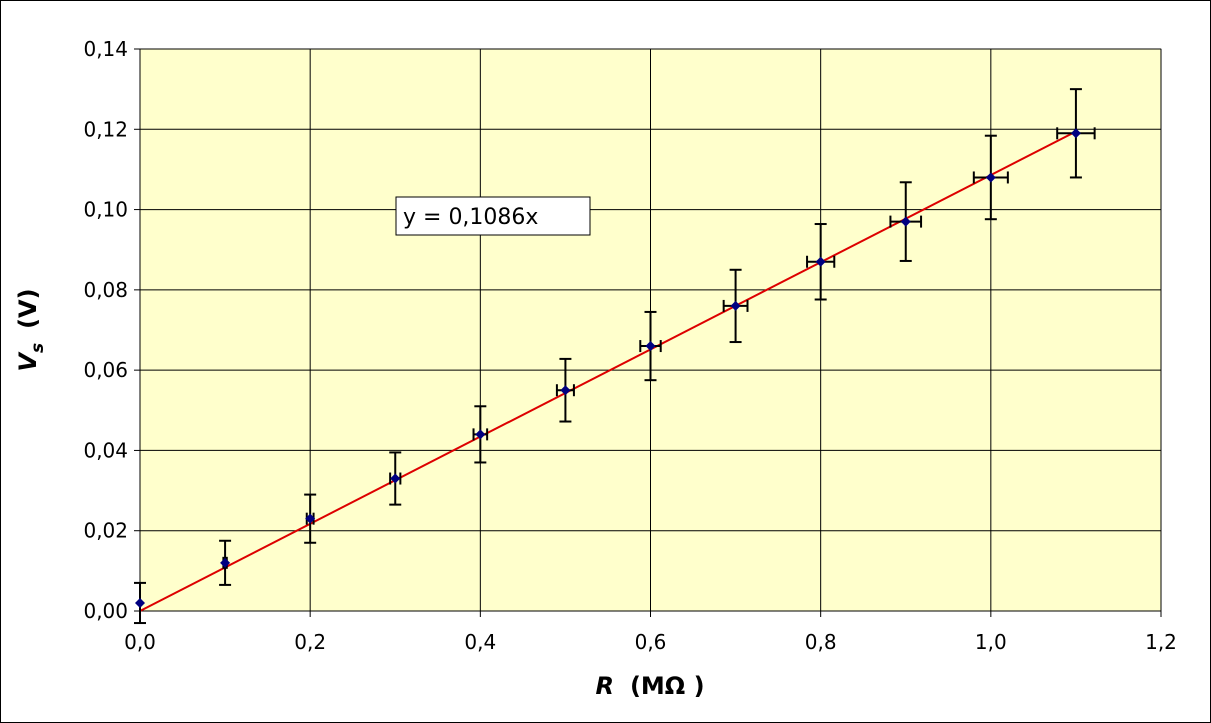 This screenshot has height=723, width=1211. Describe the element at coordinates (28, 361) in the screenshot. I see `y-axis-symbol: V` at that location.